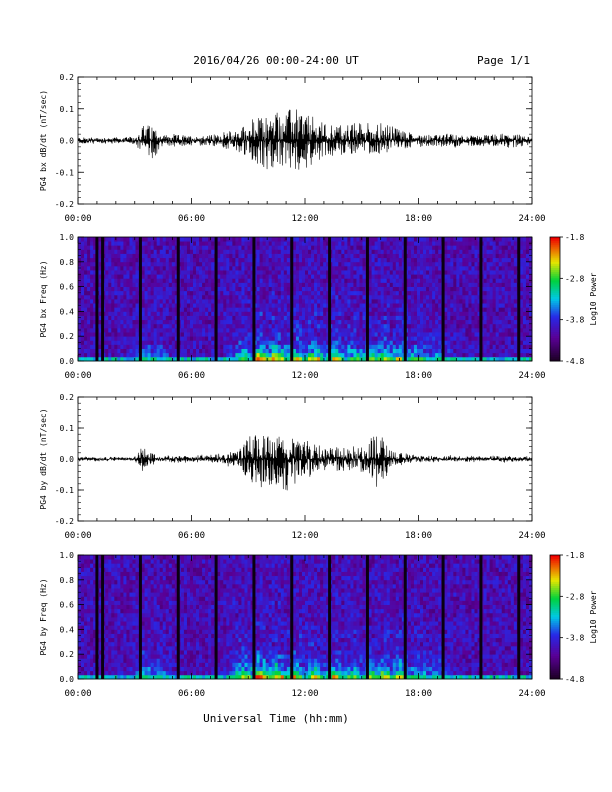 The width and height of the screenshot is (612, 792). Describe the element at coordinates (531, 376) in the screenshot. I see `panel-2-x-tick-label: 24:00` at that location.